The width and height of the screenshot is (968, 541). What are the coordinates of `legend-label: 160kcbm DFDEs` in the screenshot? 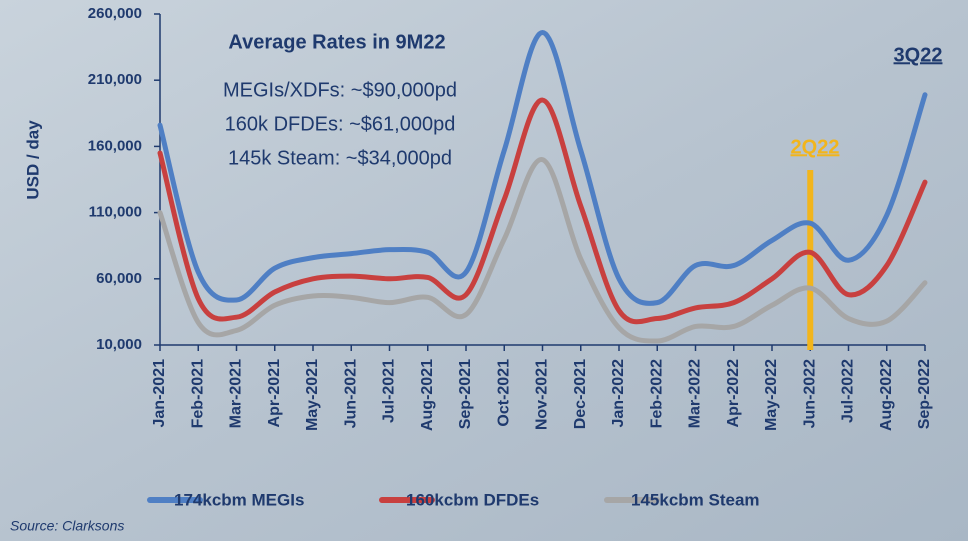 It's located at (472, 499).